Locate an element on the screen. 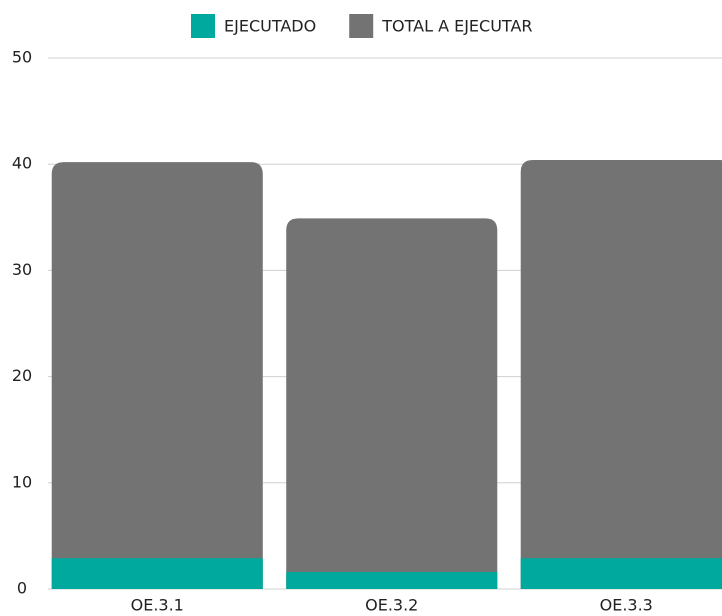 The image size is (722, 616). y-tick-label: 0 is located at coordinates (22, 588).